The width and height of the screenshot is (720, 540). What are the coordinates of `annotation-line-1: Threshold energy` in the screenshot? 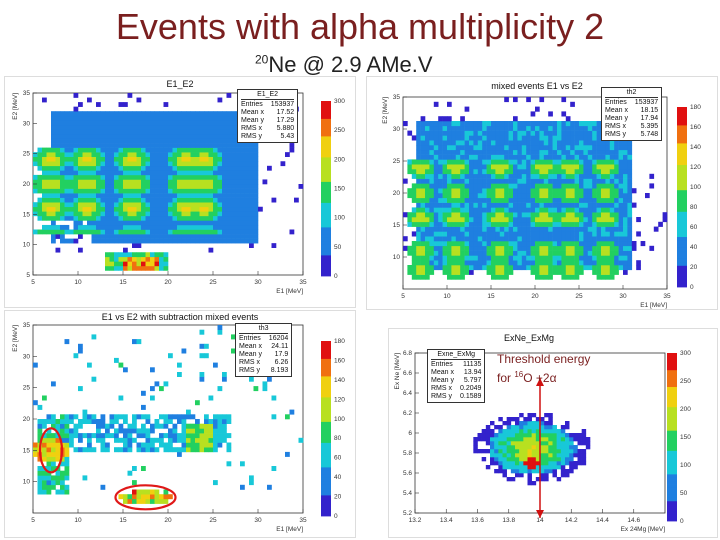 It's located at (544, 359).